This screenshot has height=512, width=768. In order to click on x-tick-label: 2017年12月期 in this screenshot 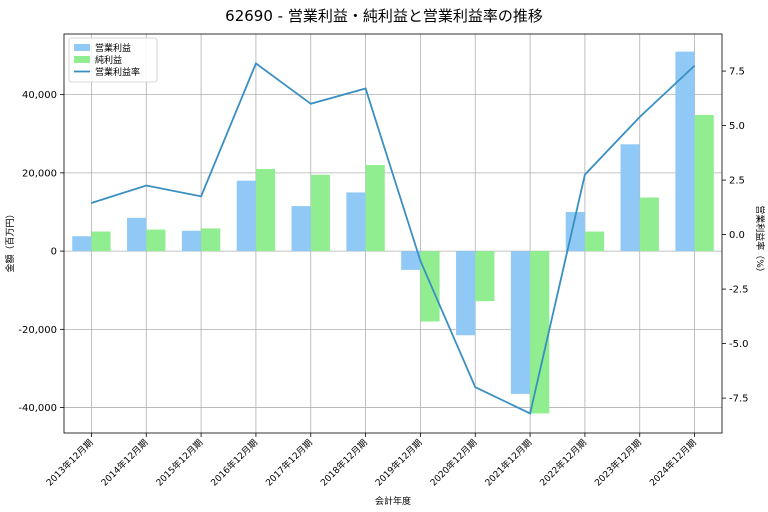, I will do `click(289, 463)`.